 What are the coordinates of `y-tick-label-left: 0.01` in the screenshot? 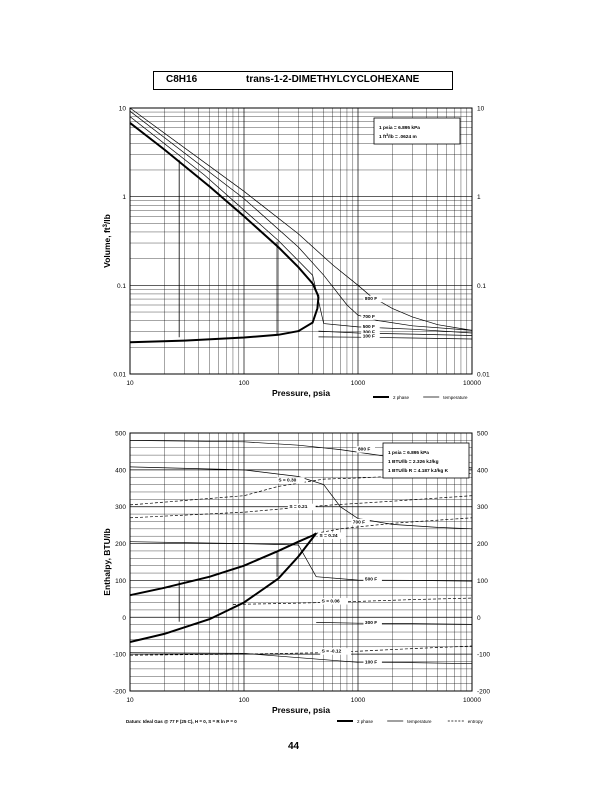 It's located at (119, 375).